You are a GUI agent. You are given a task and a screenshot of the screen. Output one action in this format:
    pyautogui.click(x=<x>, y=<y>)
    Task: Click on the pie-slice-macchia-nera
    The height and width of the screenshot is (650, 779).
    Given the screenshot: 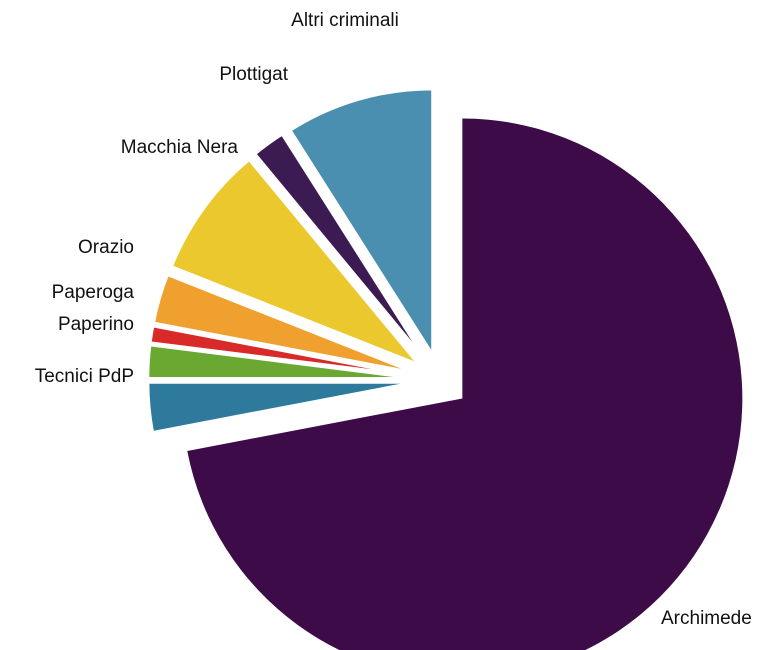 What is the action you would take?
    pyautogui.click(x=295, y=262)
    